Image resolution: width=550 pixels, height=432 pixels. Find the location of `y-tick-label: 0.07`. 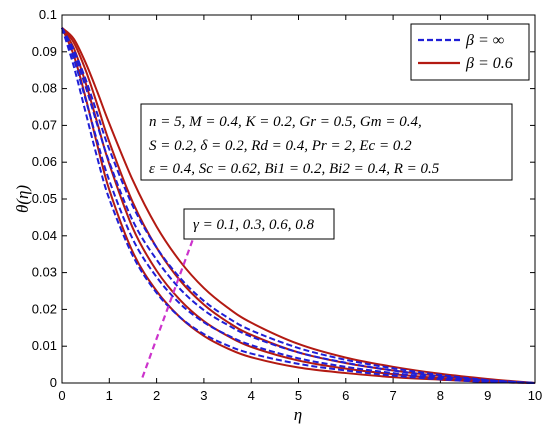

y-tick-label: 0.07 is located at coordinates (44, 124).